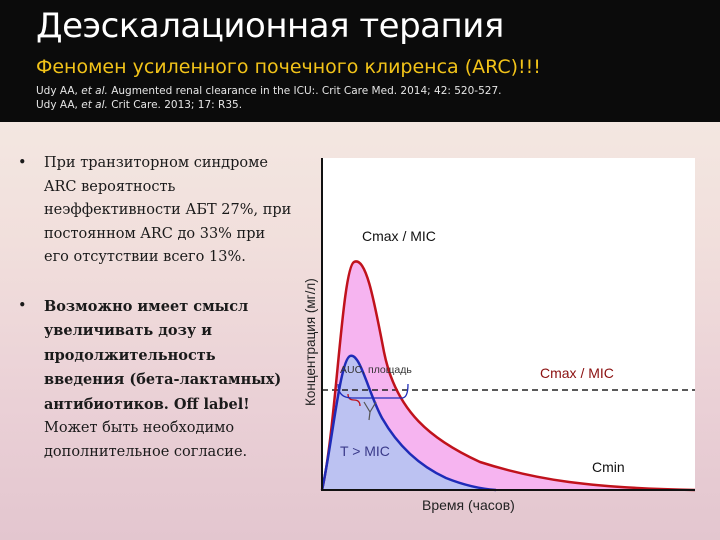 The width and height of the screenshot is (720, 540). Describe the element at coordinates (577, 373) in the screenshot. I see `cmax-label-right: Cmax / MIC` at that location.